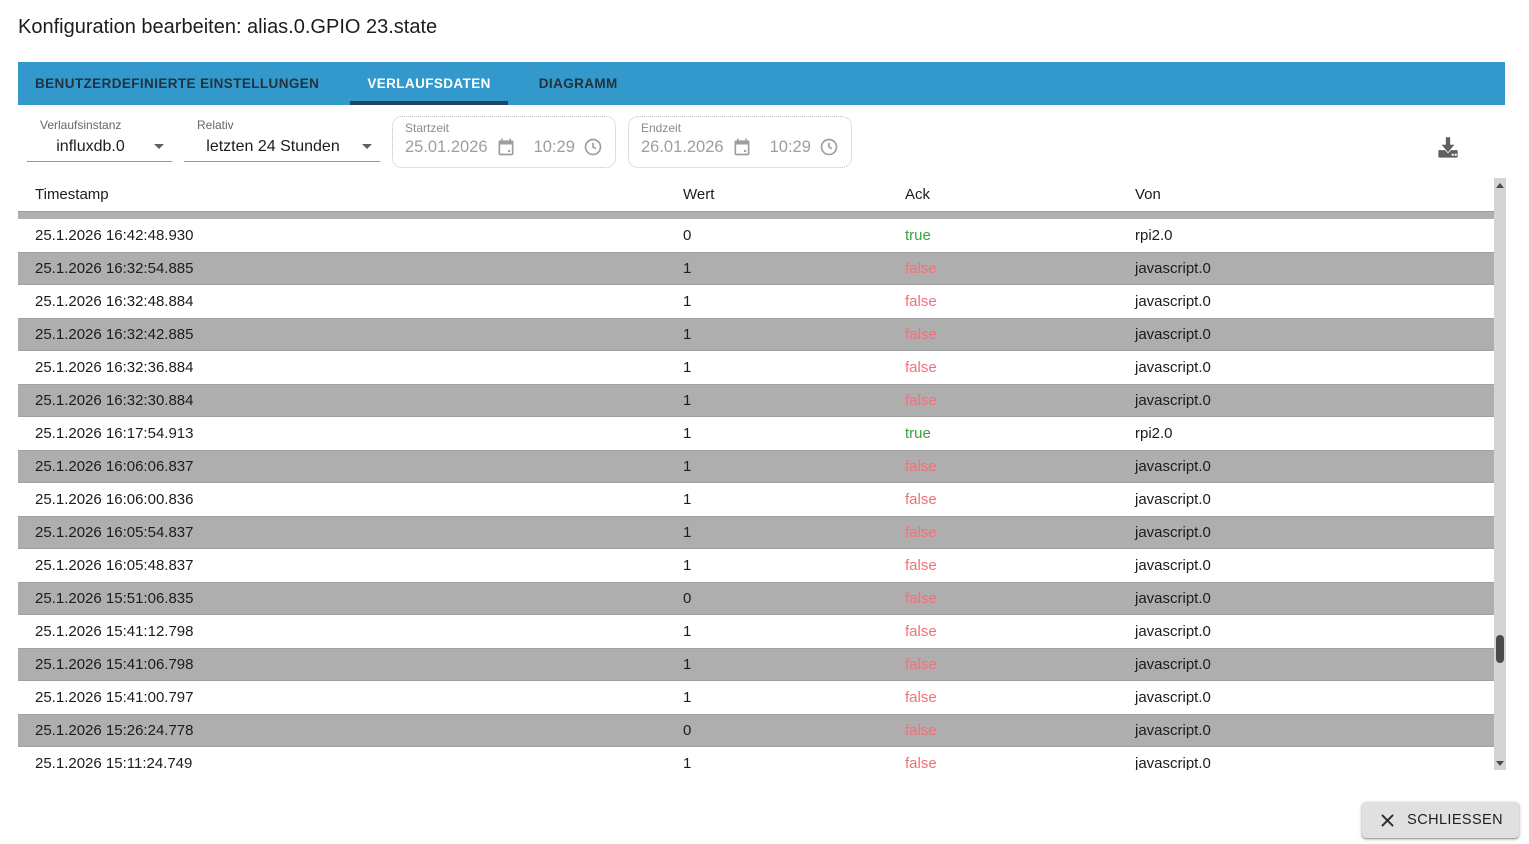 This screenshot has width=1529, height=844. What do you see at coordinates (790, 146) in the screenshot?
I see `end-time-input: 10:29` at bounding box center [790, 146].